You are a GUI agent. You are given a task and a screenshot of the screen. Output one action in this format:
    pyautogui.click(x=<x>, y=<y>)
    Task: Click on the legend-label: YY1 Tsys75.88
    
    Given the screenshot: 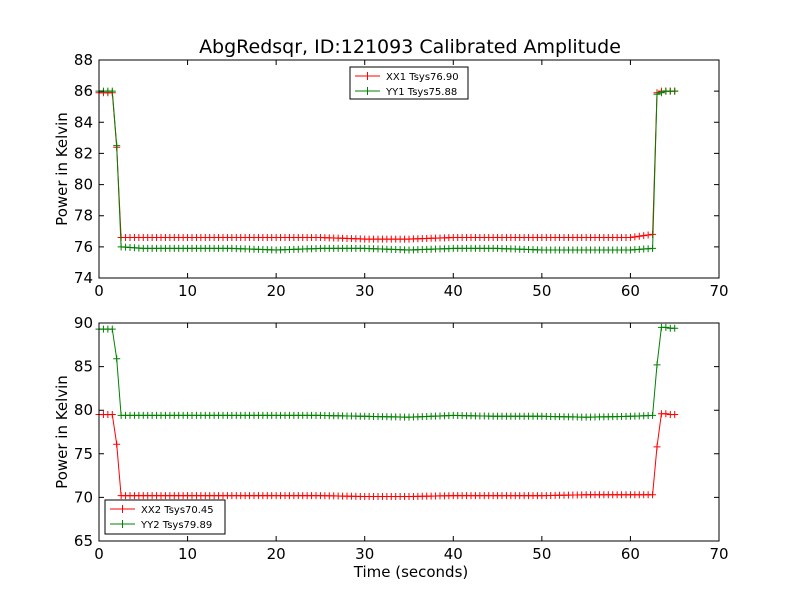 What is the action you would take?
    pyautogui.click(x=421, y=92)
    